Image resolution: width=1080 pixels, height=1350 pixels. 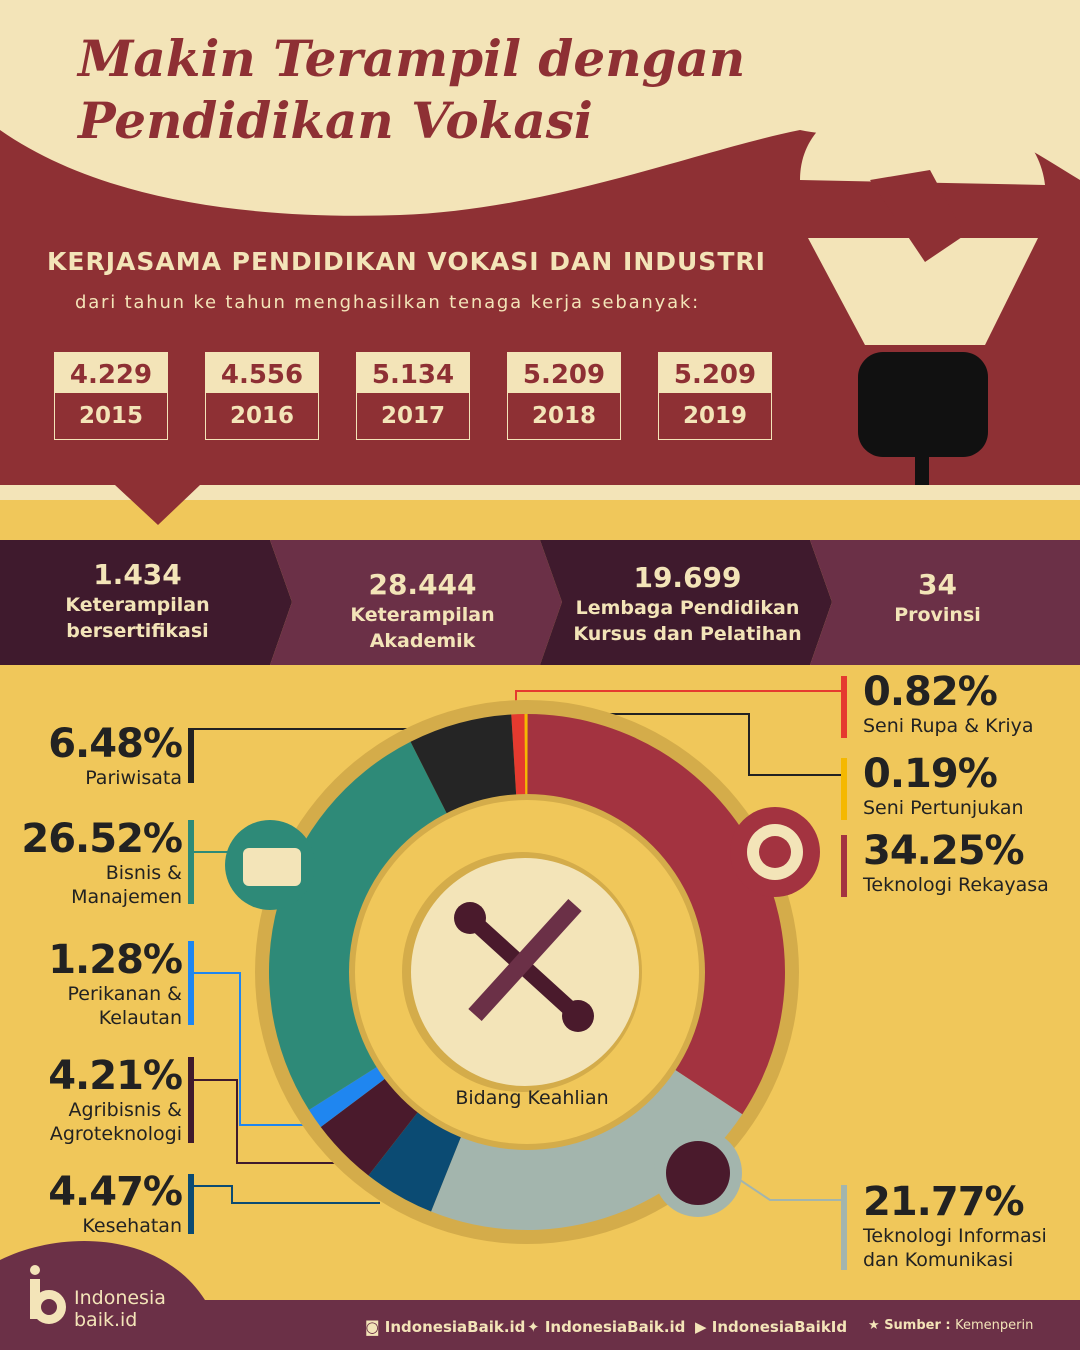 I want to click on slice-agribisnis-agroteknologi, so click(x=370, y=1126).